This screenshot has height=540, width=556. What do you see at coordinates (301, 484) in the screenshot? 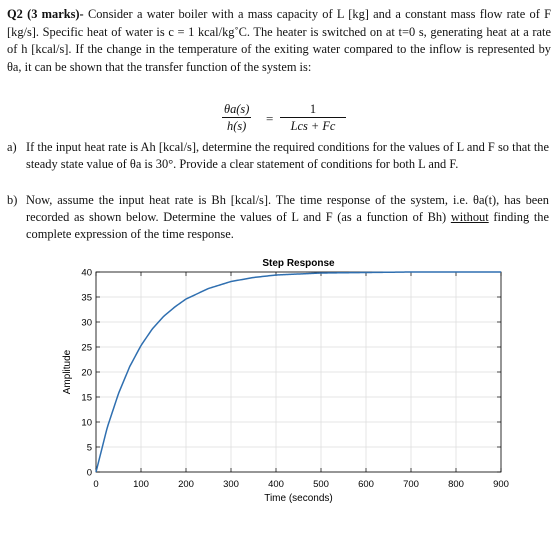
I see `x-tick-labels: 0 100 200 300 400 500 600 700 800 900` at bounding box center [301, 484].